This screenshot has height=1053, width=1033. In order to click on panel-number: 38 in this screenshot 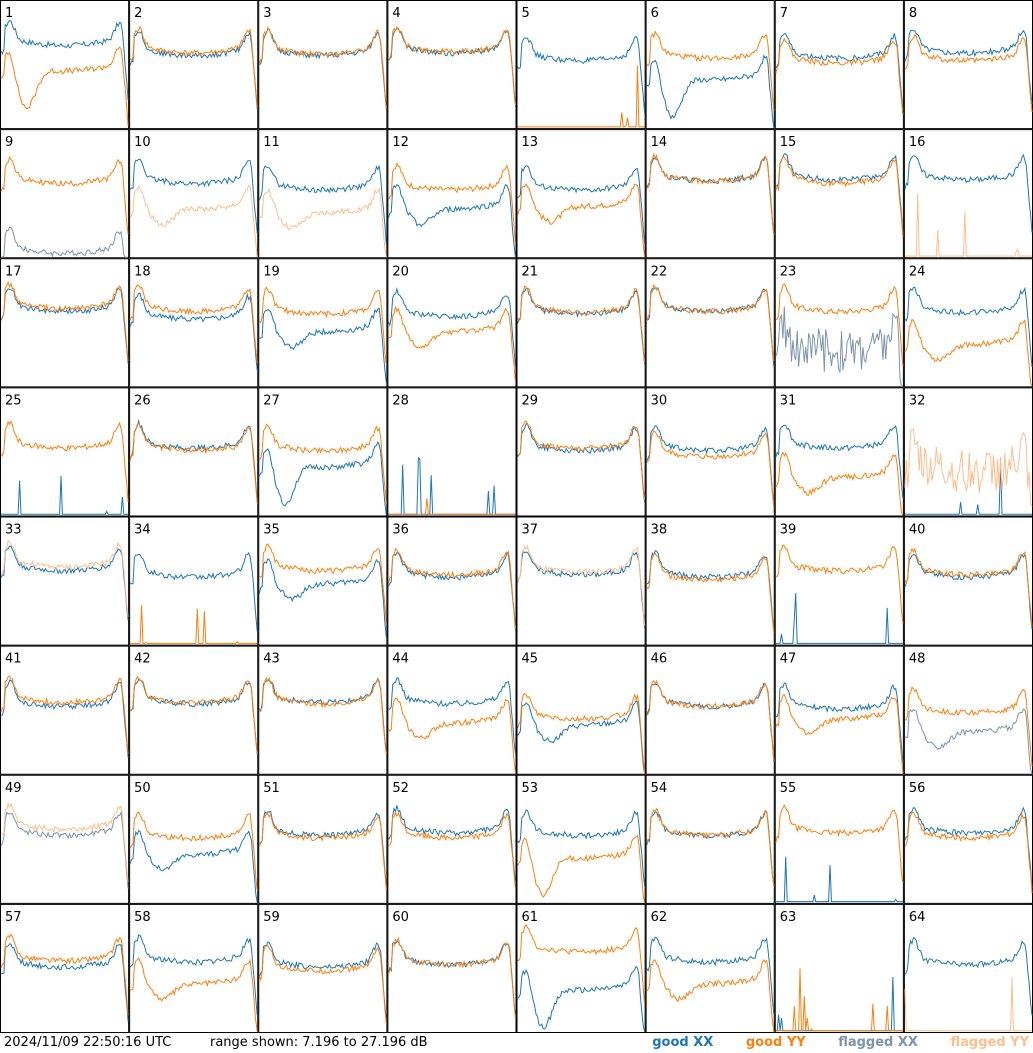, I will do `click(659, 530)`.